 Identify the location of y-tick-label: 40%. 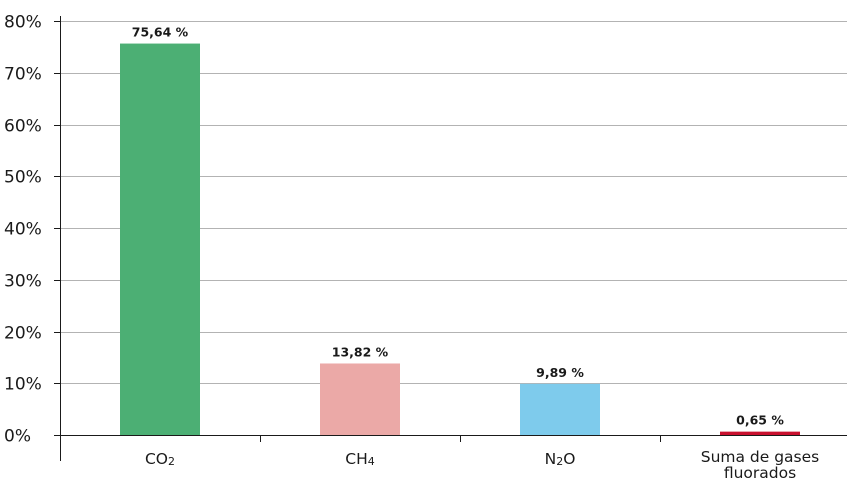
(23, 230).